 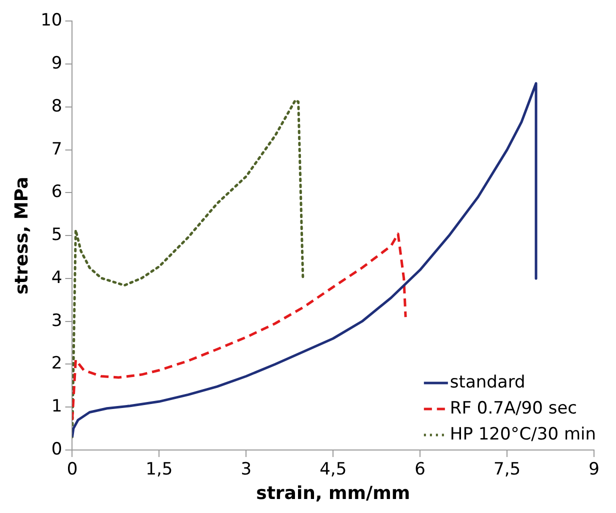 I want to click on y-tick-label: 7, so click(x=56, y=149).